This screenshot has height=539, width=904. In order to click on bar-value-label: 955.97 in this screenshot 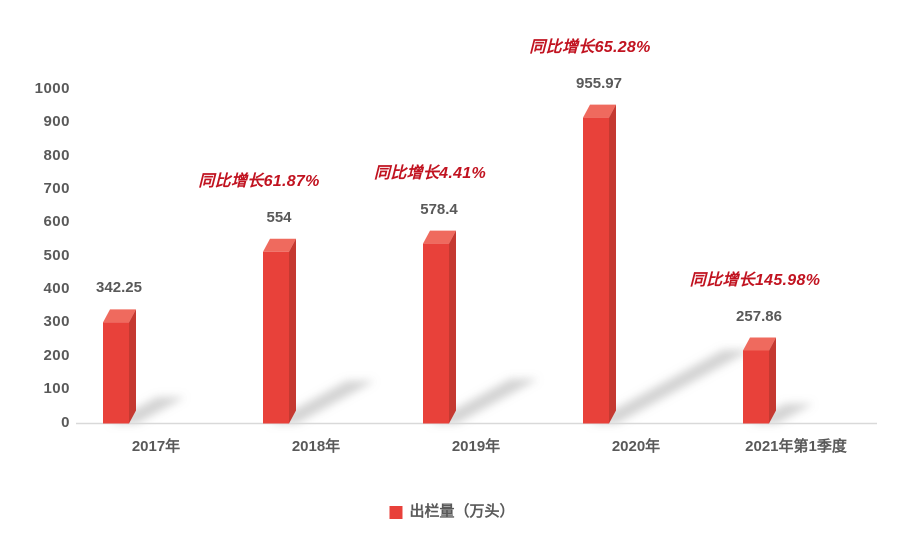, I will do `click(599, 83)`.